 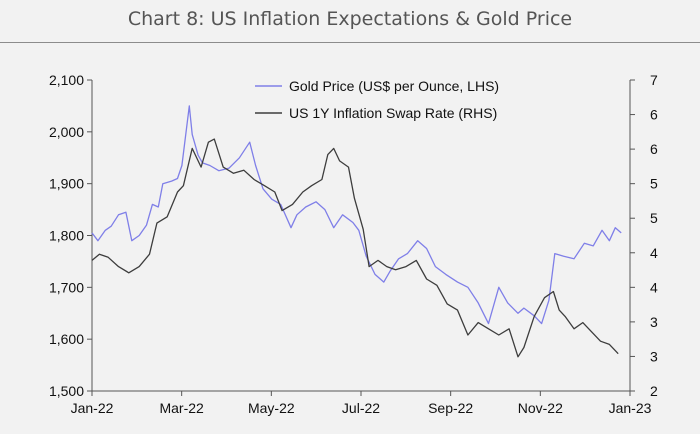 I want to click on right-tick-label: 7, so click(x=654, y=80).